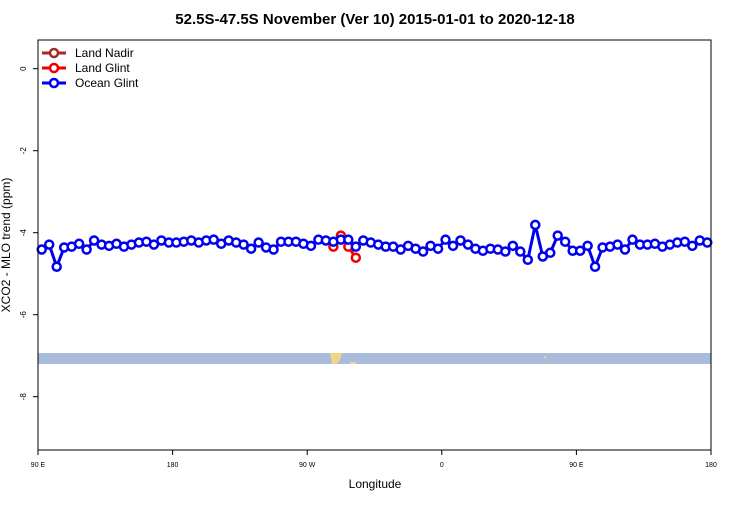 This screenshot has width=750, height=505. I want to click on x-tick-label: 90 W, so click(307, 465).